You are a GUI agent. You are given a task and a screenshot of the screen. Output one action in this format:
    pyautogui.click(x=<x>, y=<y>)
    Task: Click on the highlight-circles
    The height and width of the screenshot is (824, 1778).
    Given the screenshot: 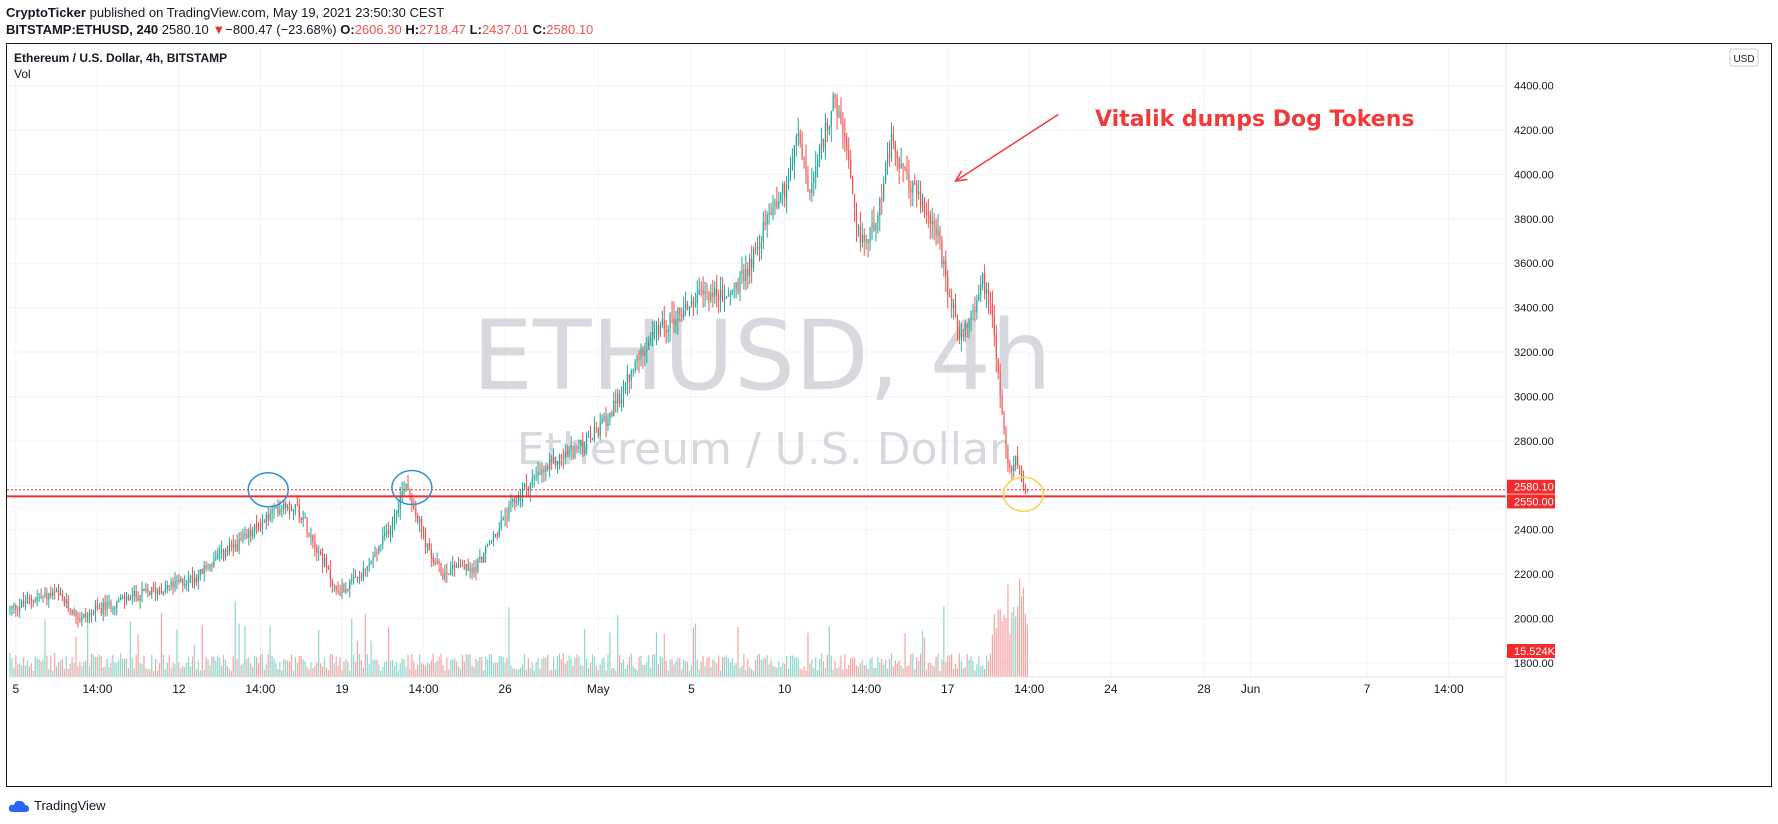 What is the action you would take?
    pyautogui.click(x=646, y=490)
    